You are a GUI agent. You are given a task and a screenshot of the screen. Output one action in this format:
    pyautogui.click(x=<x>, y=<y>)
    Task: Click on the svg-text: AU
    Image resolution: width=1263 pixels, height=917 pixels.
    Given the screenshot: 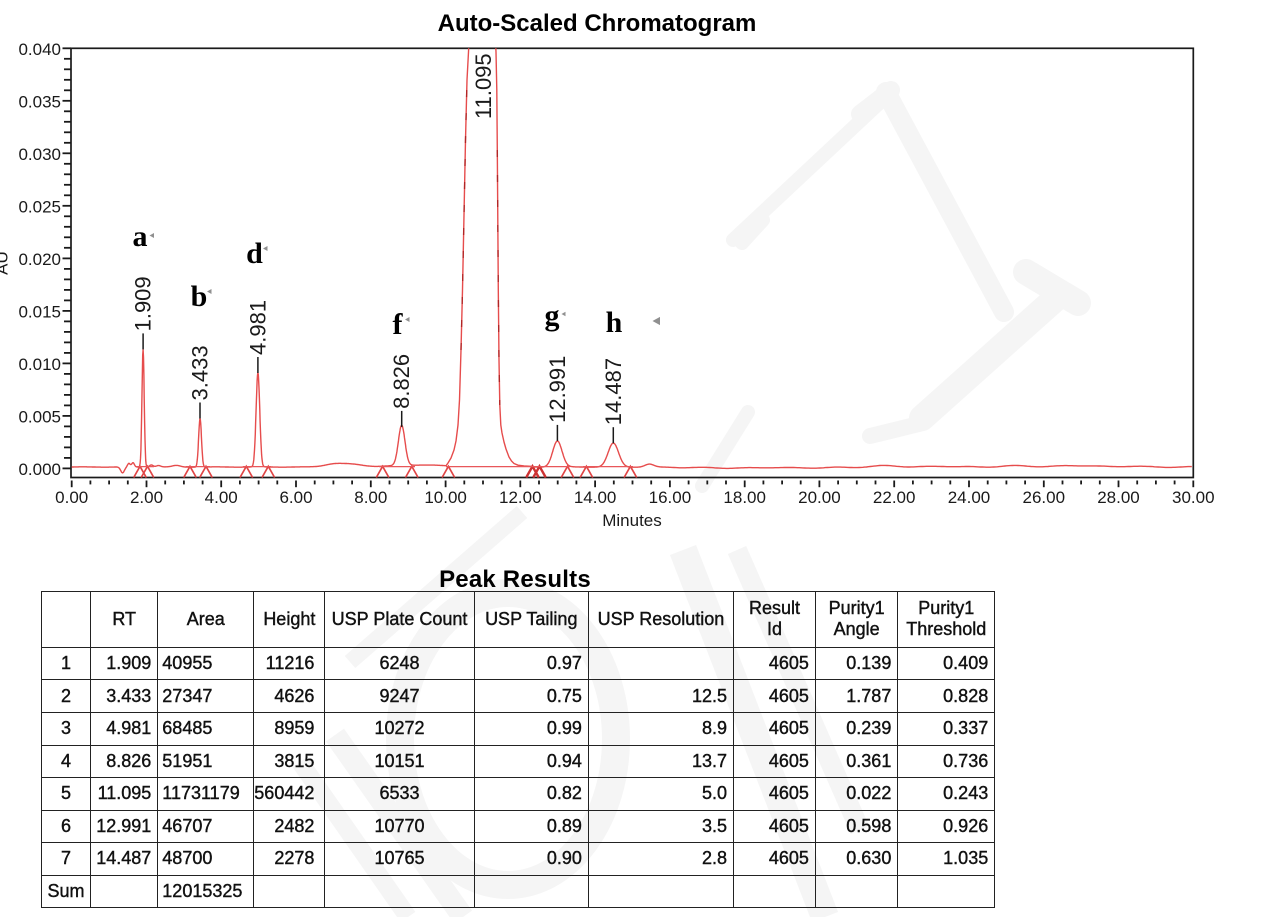 What is the action you would take?
    pyautogui.click(x=6, y=263)
    